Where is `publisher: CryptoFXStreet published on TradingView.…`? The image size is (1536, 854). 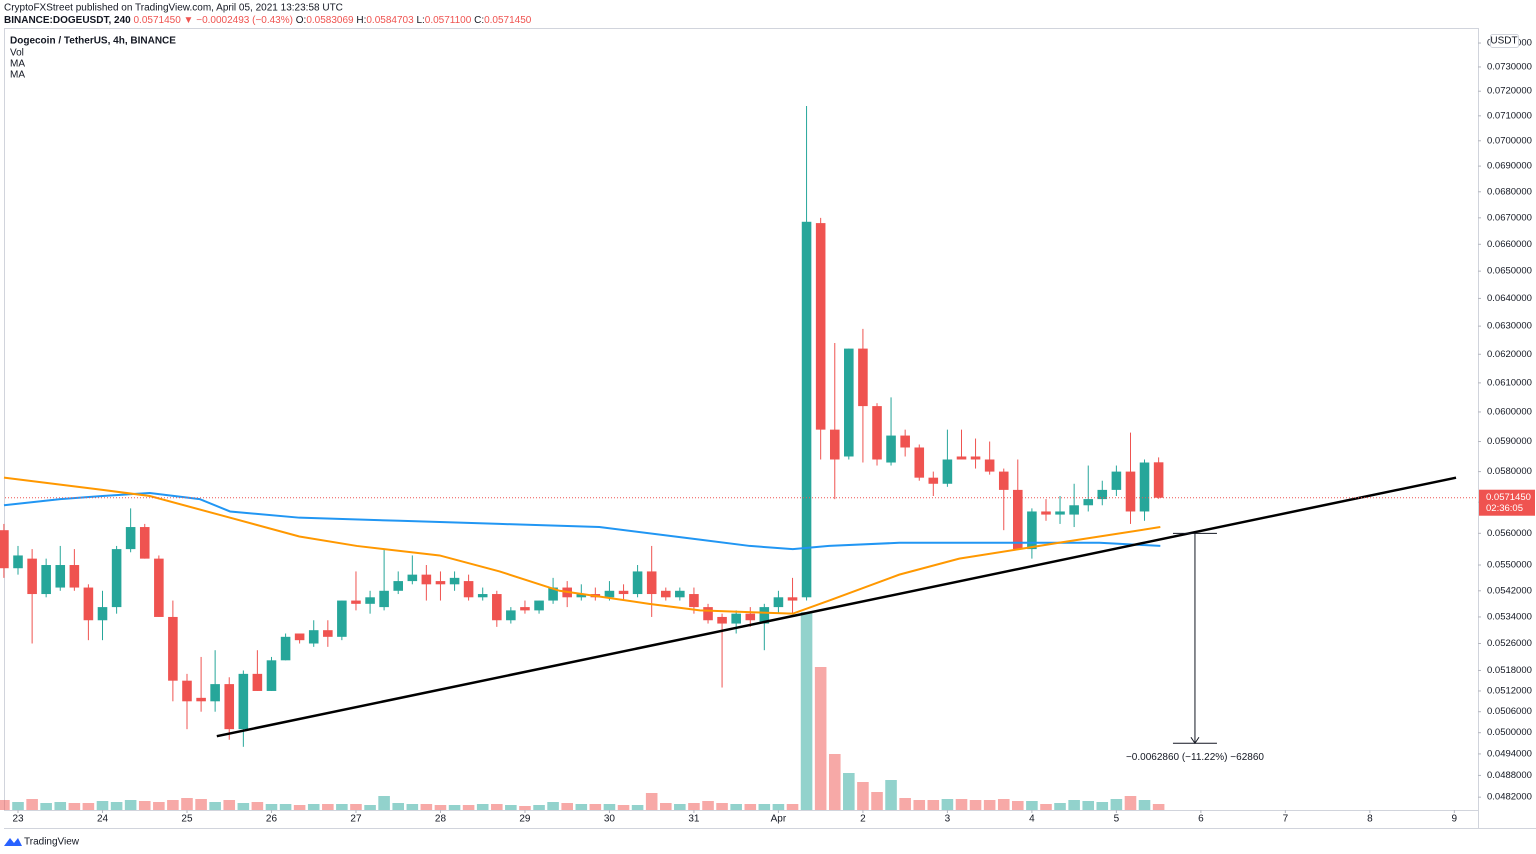
publisher: CryptoFXStreet published on TradingView.… is located at coordinates (173, 8).